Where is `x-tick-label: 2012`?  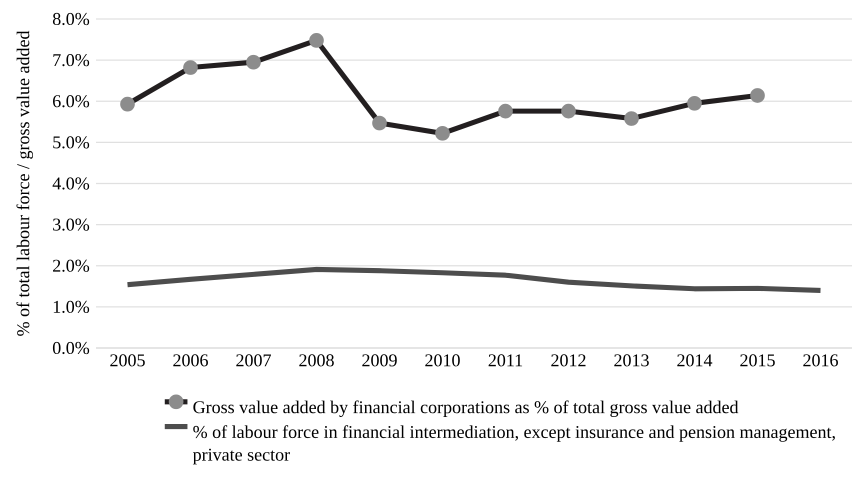 x-tick-label: 2012 is located at coordinates (568, 360).